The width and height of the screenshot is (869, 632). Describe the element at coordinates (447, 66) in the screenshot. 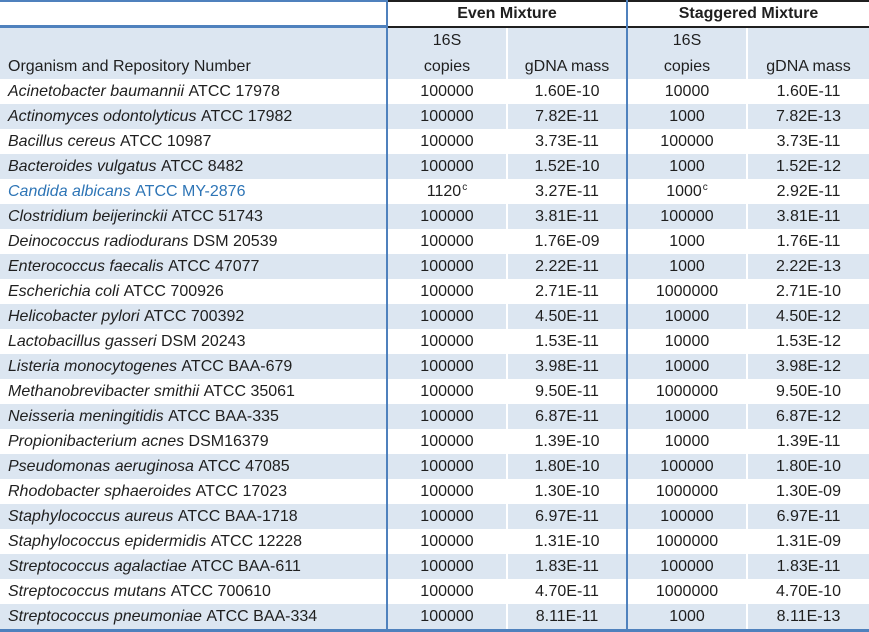

I see `even-copies-header: copies` at that location.